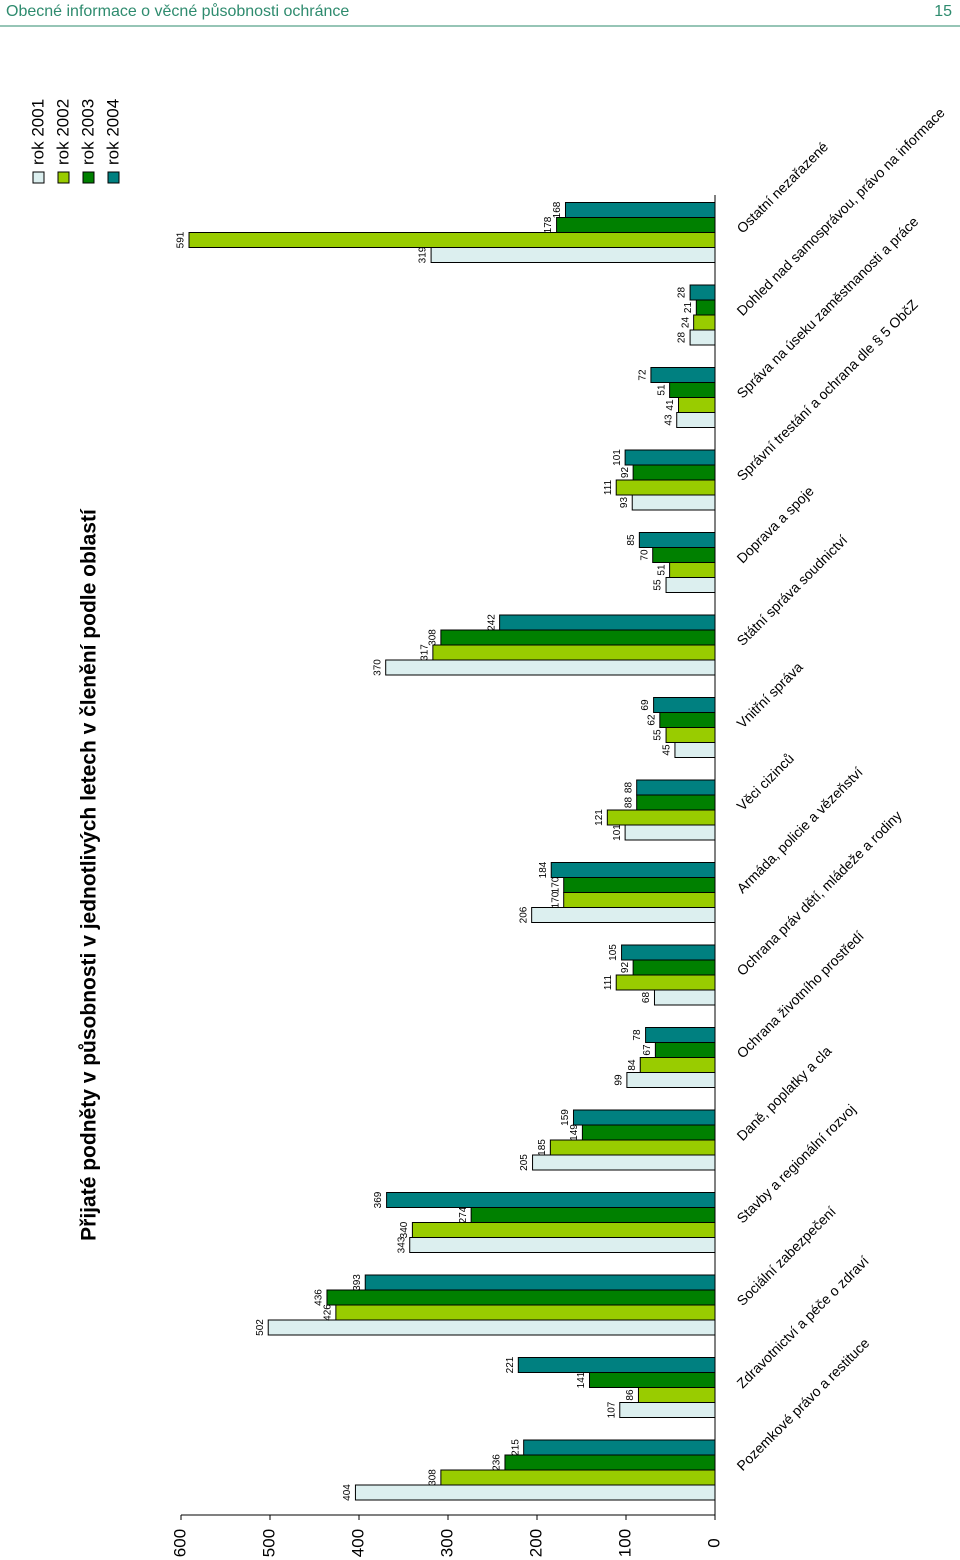 This screenshot has width=960, height=1560. Describe the element at coordinates (401, 1244) in the screenshot. I see `value-label: 343` at that location.